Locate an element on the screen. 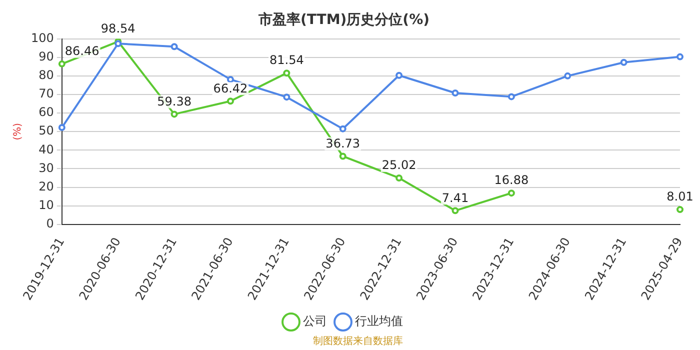 This screenshot has width=700, height=350. data-label: 81.54 is located at coordinates (286, 60).